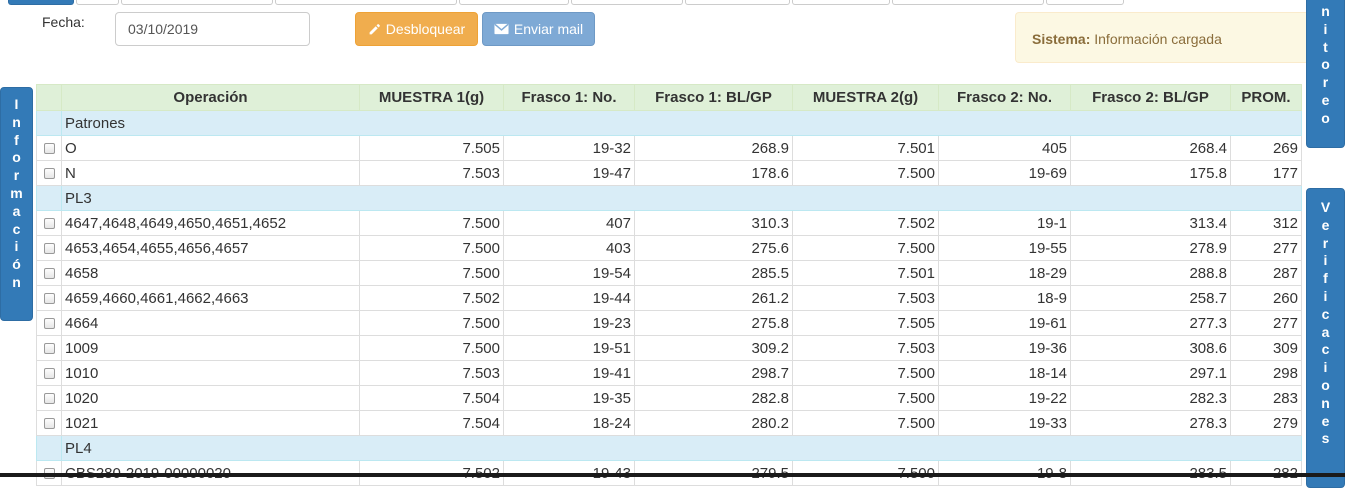 The height and width of the screenshot is (488, 1345). I want to click on side-tab-letter: c, so click(1325, 349).